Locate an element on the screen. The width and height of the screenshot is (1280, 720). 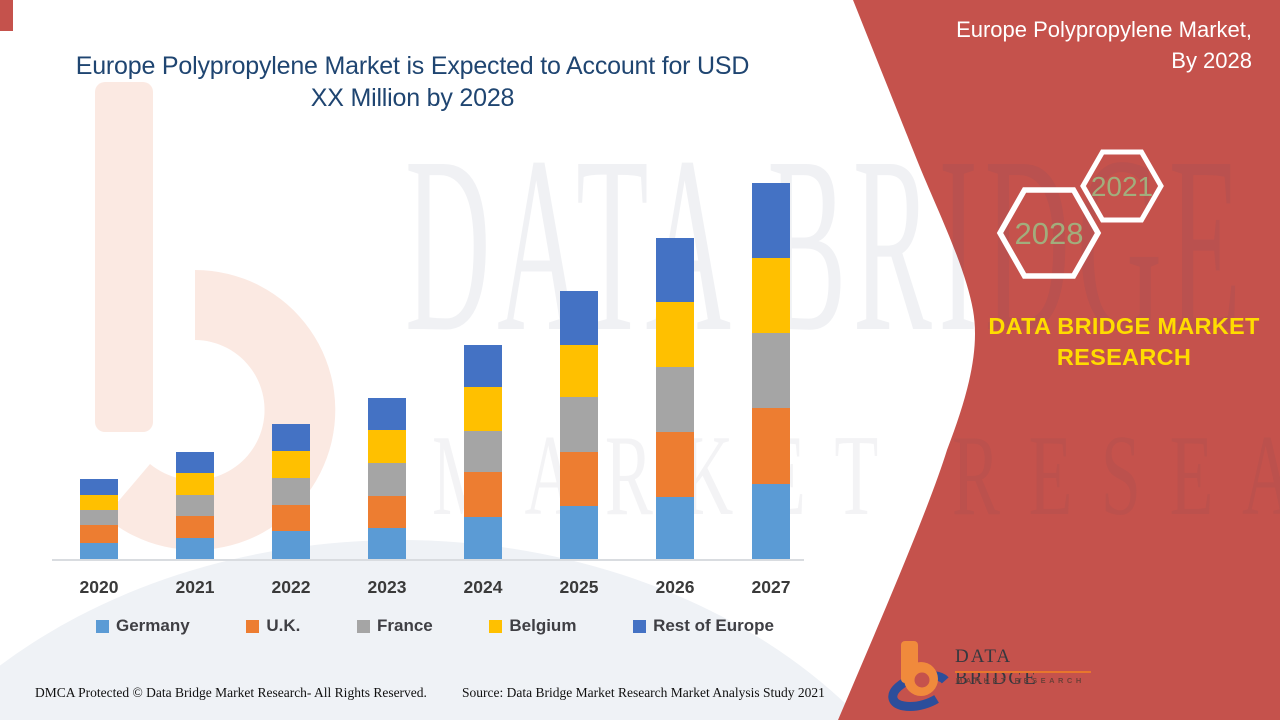
bar-segment-belgium-2020 is located at coordinates (99, 502).